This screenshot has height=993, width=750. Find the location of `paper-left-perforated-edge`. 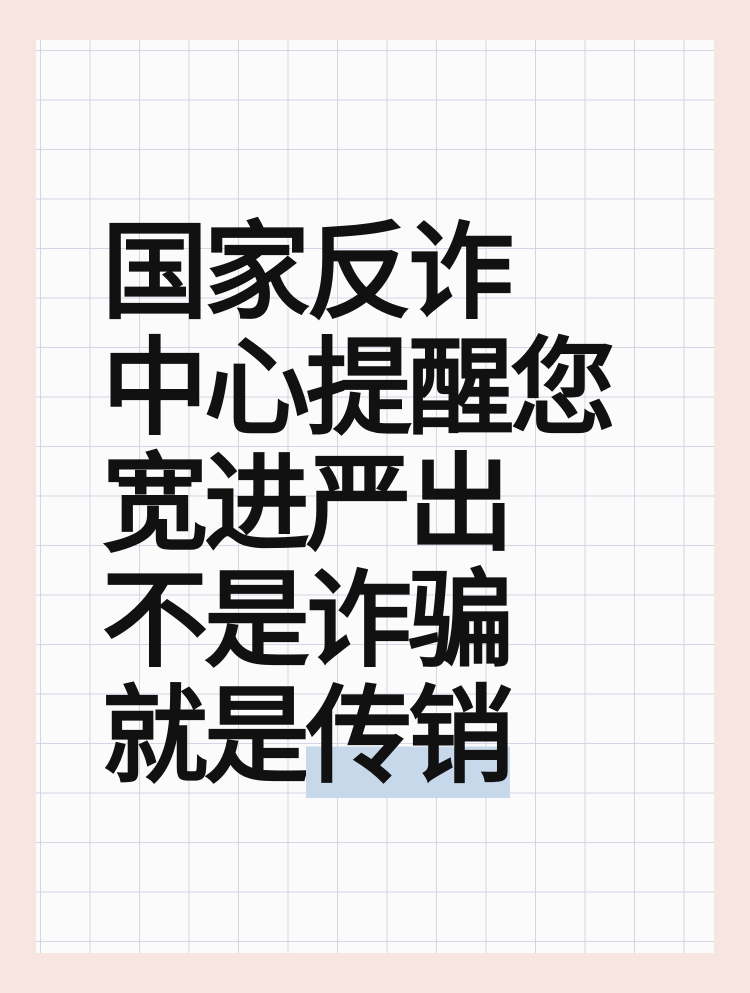

paper-left-perforated-edge is located at coordinates (36, 496).